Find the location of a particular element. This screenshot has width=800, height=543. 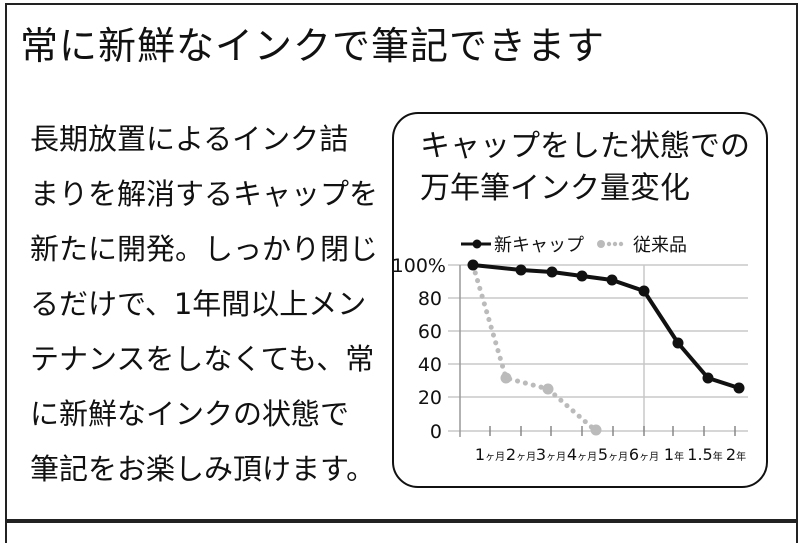

y-tick-label: 40 is located at coordinates (430, 365).